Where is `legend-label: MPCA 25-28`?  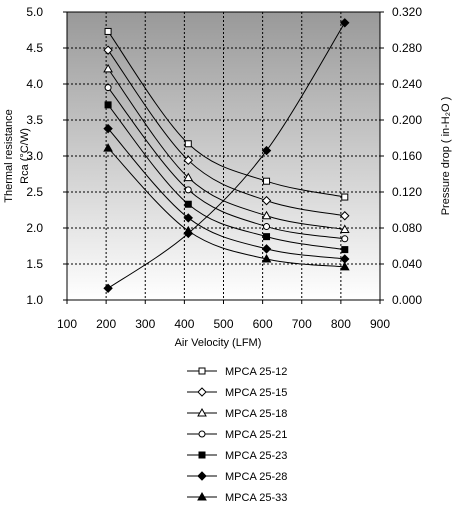 legend-label: MPCA 25-28 is located at coordinates (256, 477).